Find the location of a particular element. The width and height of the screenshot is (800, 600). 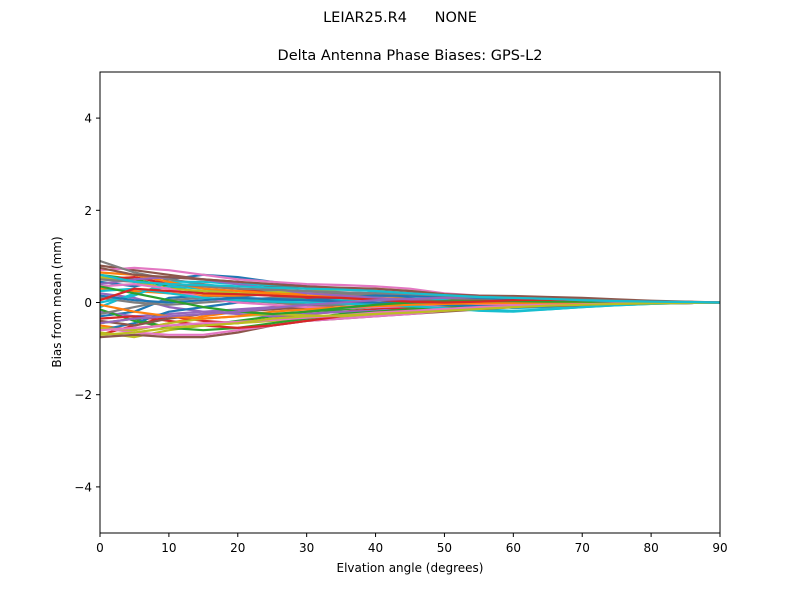

series-line-s30 is located at coordinates (410, 300).